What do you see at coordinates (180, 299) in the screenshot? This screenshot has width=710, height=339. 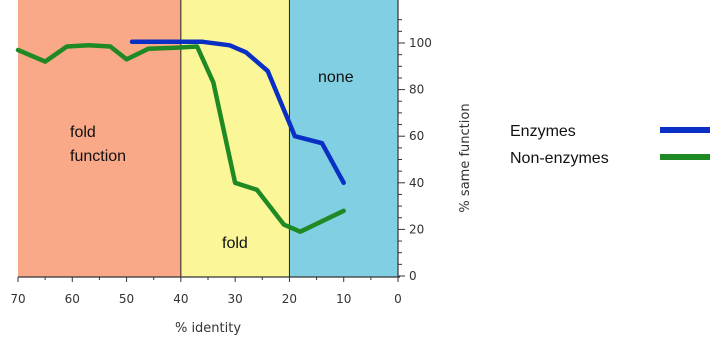 I see `x-tick-label: 40` at bounding box center [180, 299].